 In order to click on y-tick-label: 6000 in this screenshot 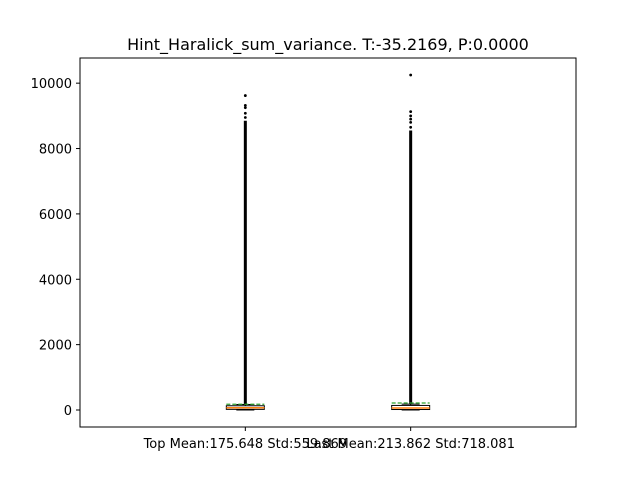, I will do `click(55, 215)`.